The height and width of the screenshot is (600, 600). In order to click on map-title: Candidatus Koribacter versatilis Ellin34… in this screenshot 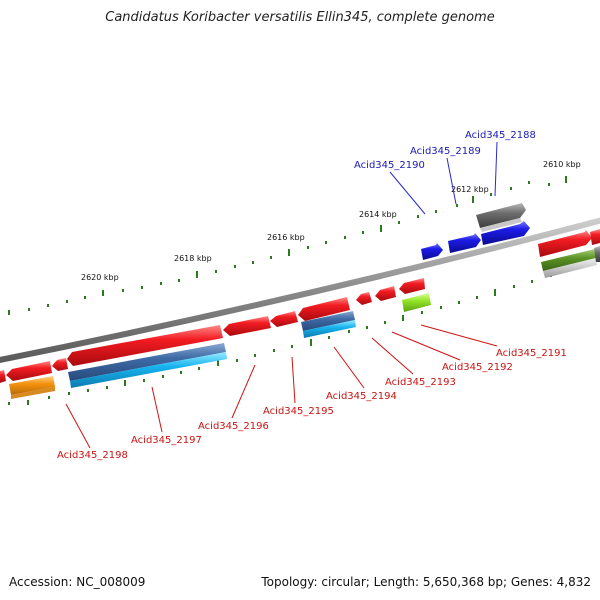, I will do `click(300, 17)`.